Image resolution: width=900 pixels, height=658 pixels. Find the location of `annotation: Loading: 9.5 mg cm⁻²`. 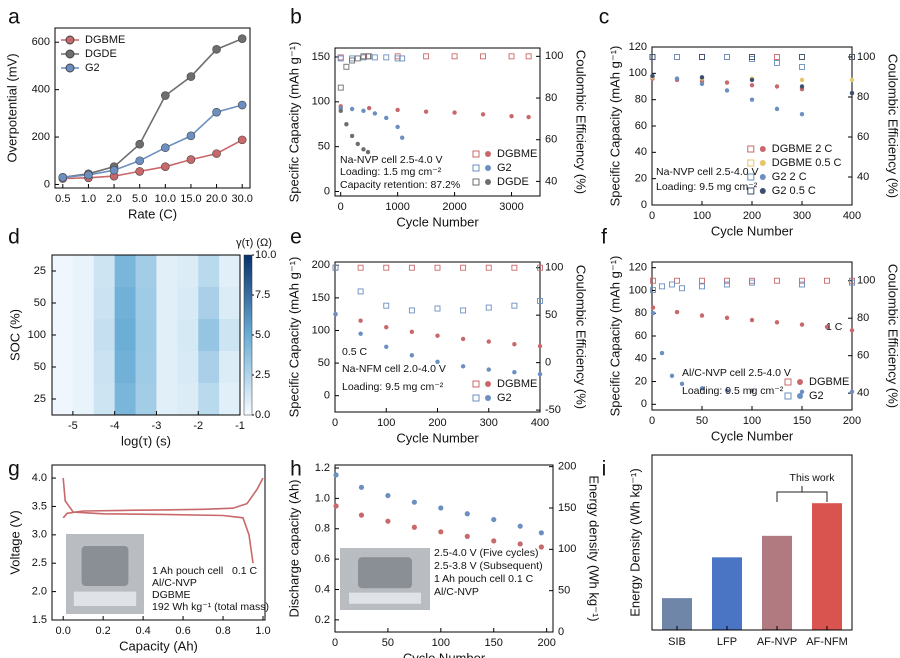

annotation: Loading: 9.5 mg cm⁻² is located at coordinates (707, 187).